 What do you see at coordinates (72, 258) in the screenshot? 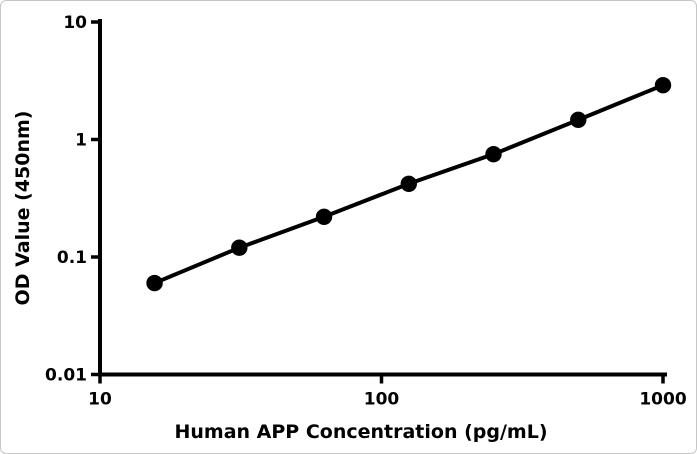
I see `y-tick-label: 0.1` at bounding box center [72, 258].